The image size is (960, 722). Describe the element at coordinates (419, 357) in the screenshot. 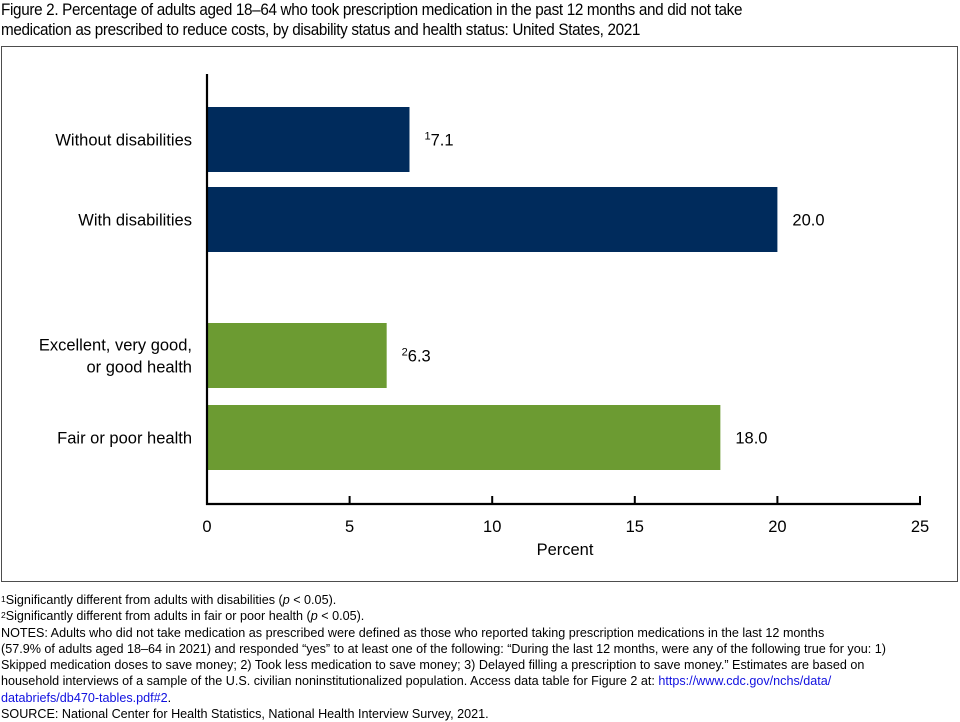

I see `value-number: 6.3` at that location.